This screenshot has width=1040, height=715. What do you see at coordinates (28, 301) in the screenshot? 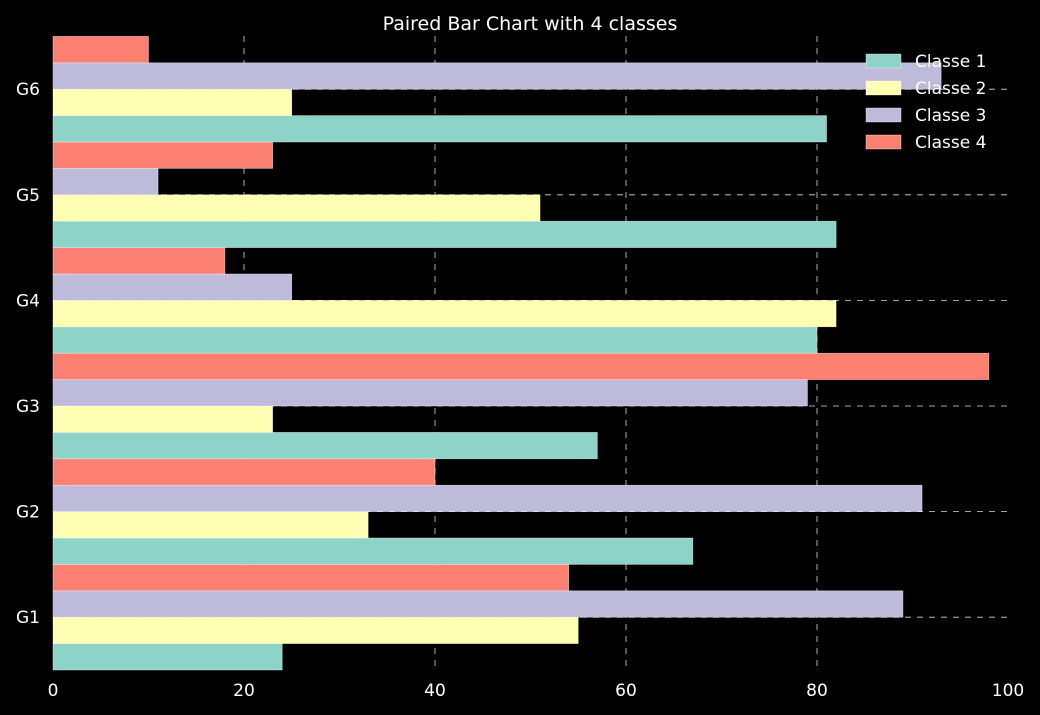
I see `y-tick-label: G4` at bounding box center [28, 301].